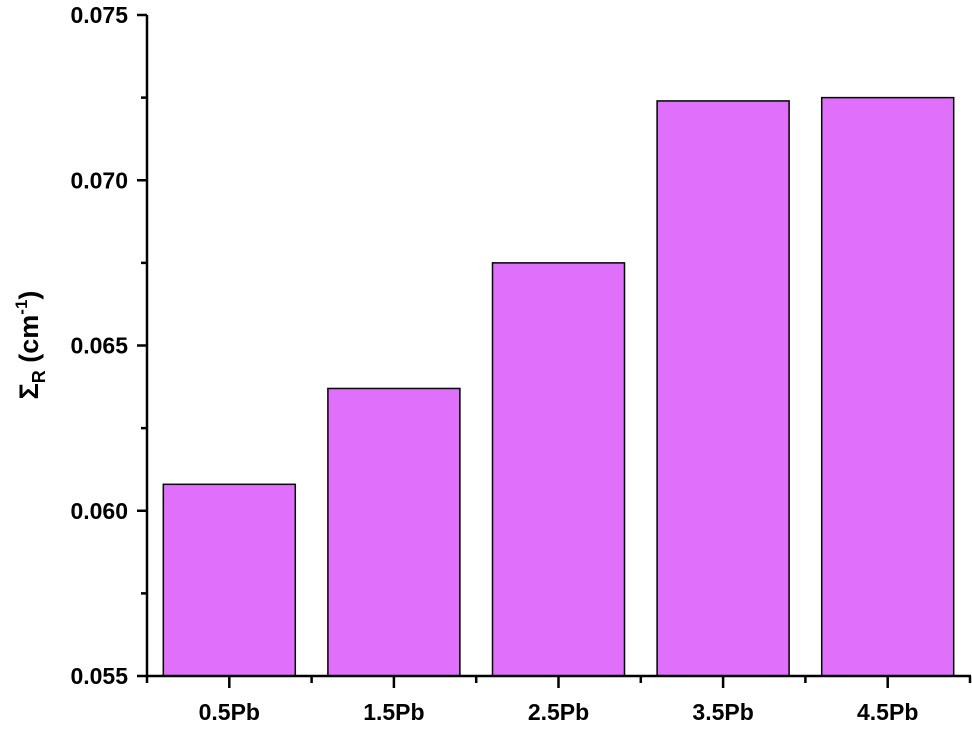 This screenshot has height=730, width=972. What do you see at coordinates (558, 712) in the screenshot?
I see `x-tick-label: 2.5Pb` at bounding box center [558, 712].